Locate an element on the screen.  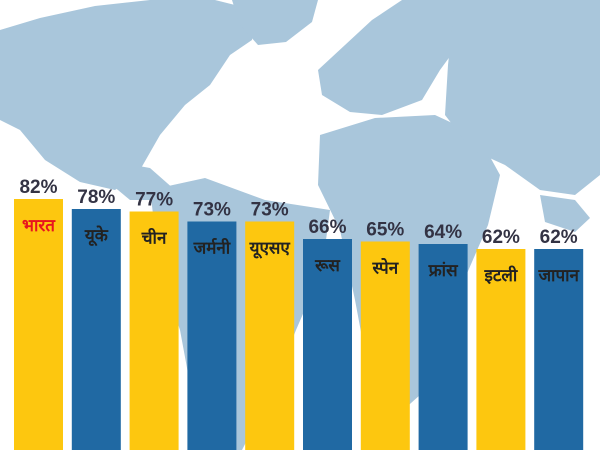
greenland-landmass is located at coordinates (275, 22).